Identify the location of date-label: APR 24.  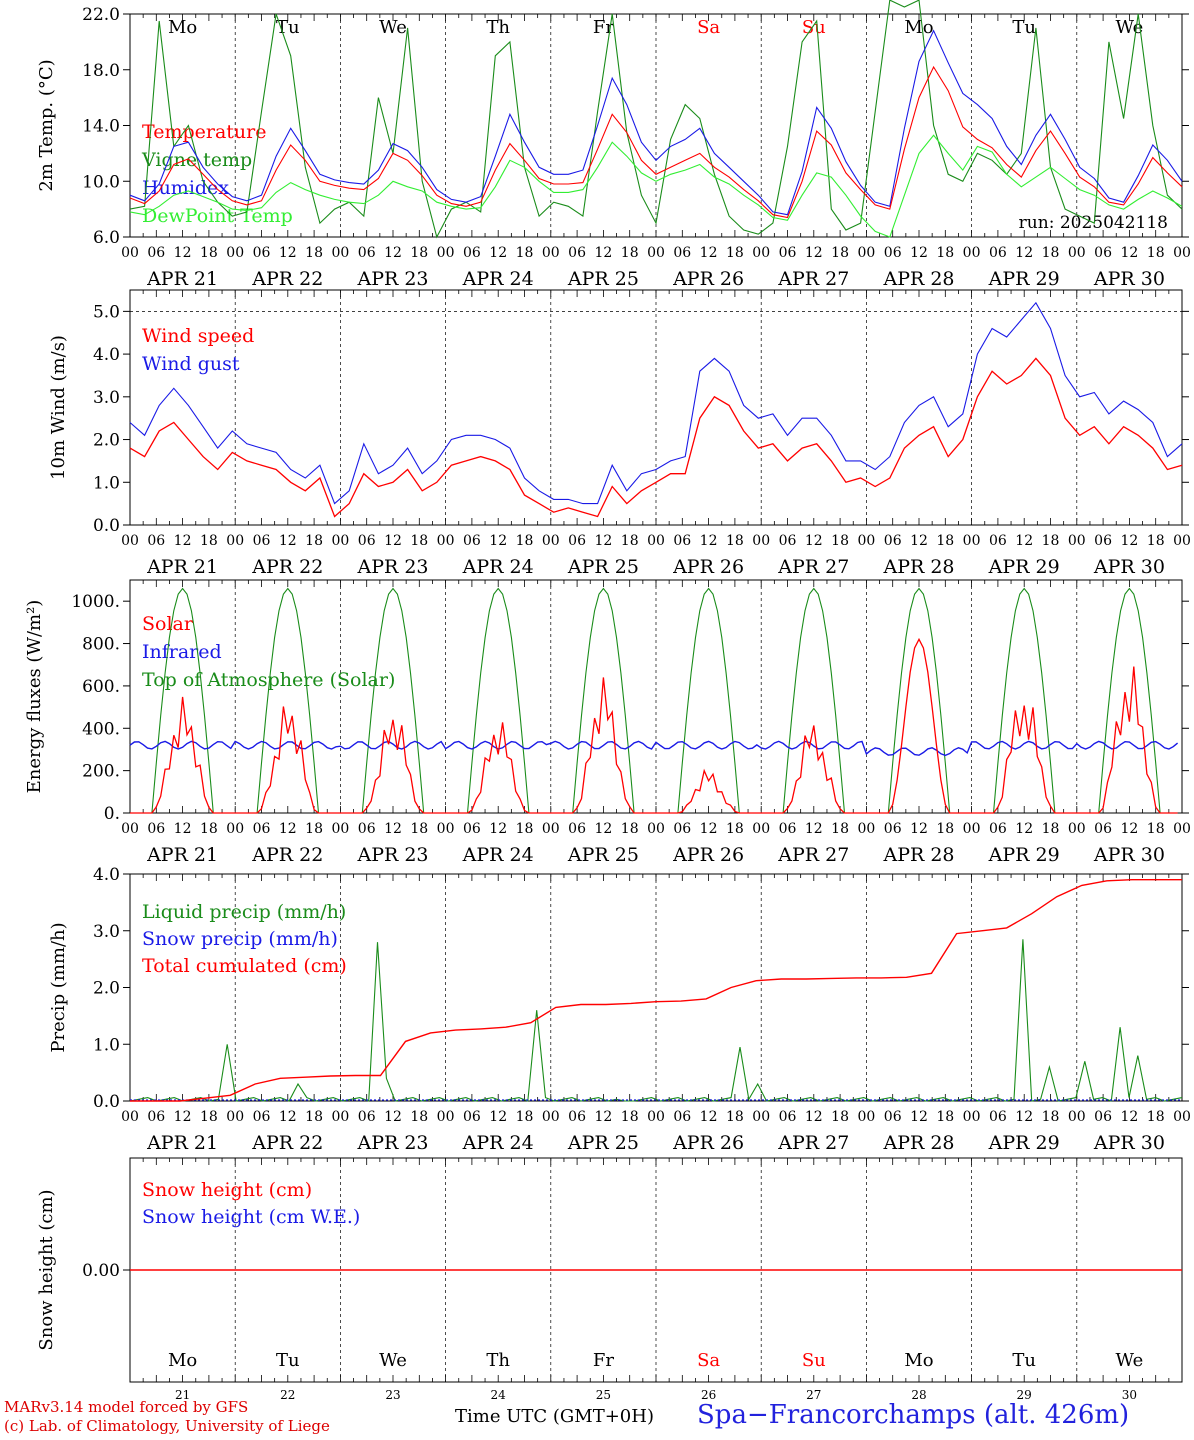
(498, 279).